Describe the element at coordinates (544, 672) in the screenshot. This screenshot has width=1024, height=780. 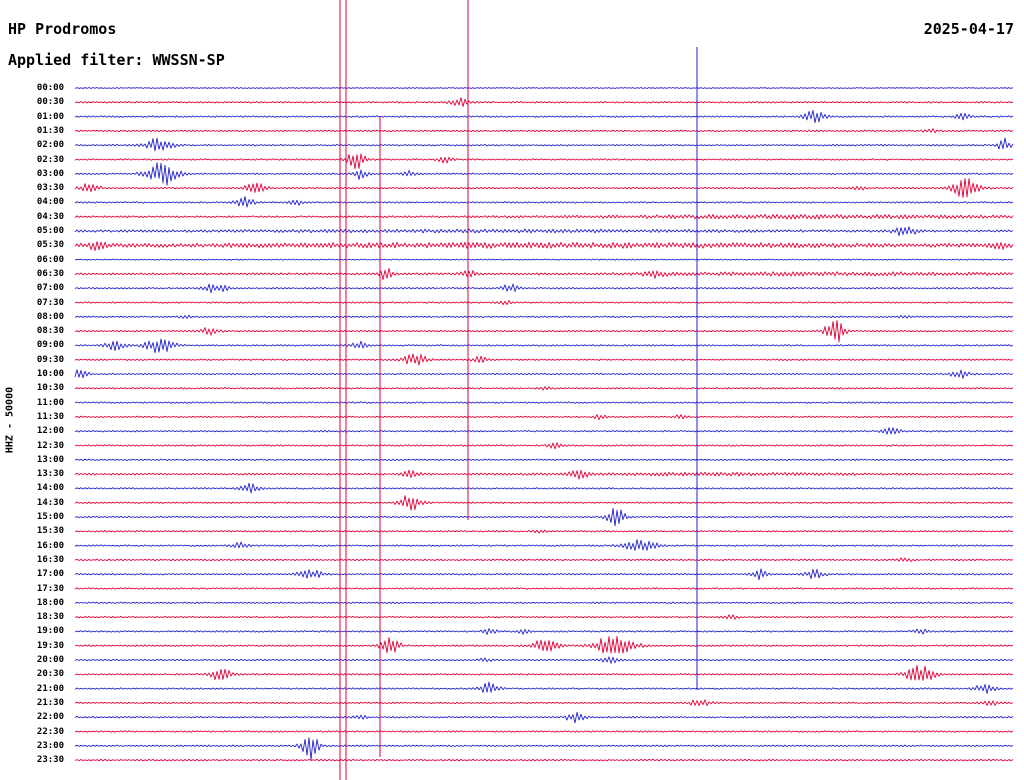
I see `trace-row-2030` at that location.